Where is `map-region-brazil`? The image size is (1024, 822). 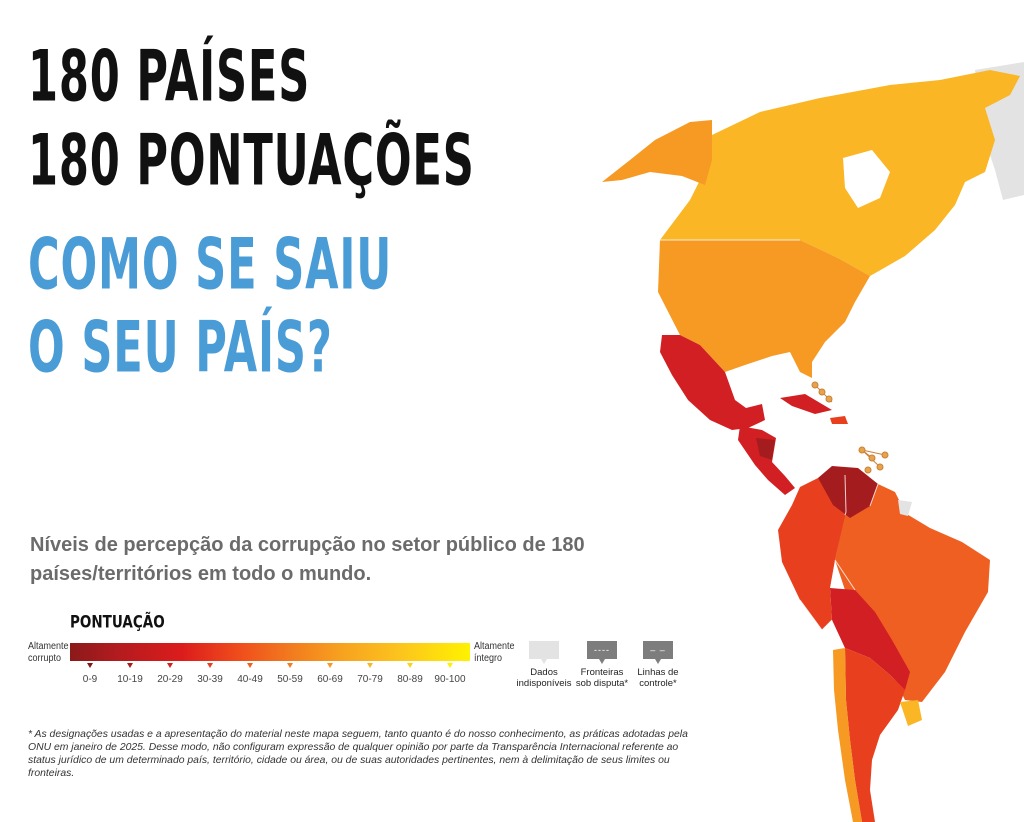 map-region-brazil is located at coordinates (912, 603).